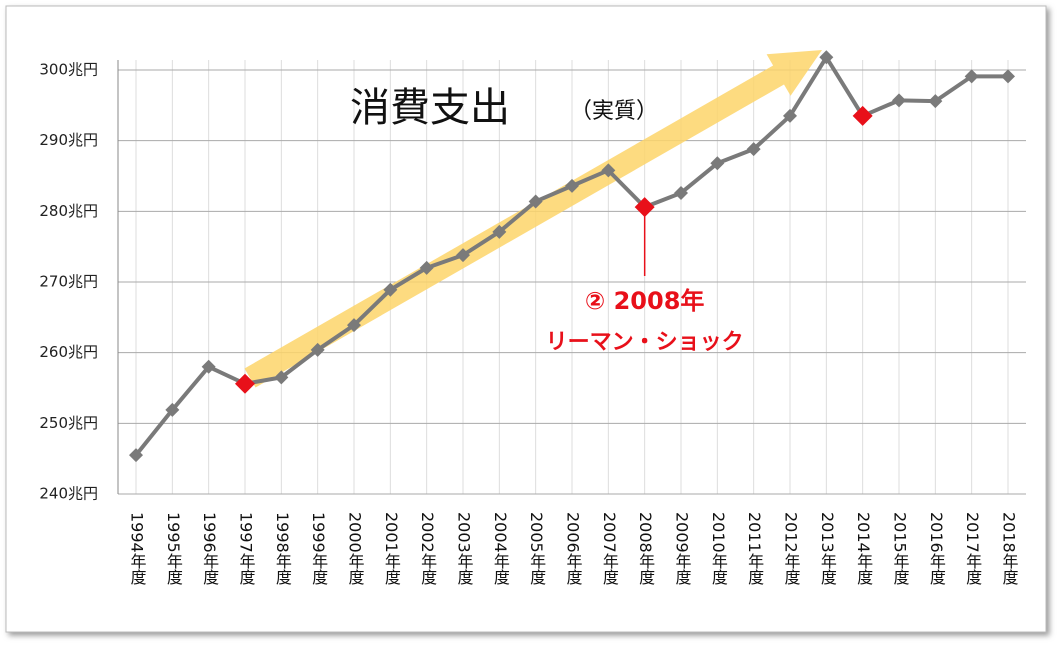 The width and height of the screenshot is (1060, 647). What do you see at coordinates (427, 548) in the screenshot?
I see `x-tick-label: 2002年度` at bounding box center [427, 548].